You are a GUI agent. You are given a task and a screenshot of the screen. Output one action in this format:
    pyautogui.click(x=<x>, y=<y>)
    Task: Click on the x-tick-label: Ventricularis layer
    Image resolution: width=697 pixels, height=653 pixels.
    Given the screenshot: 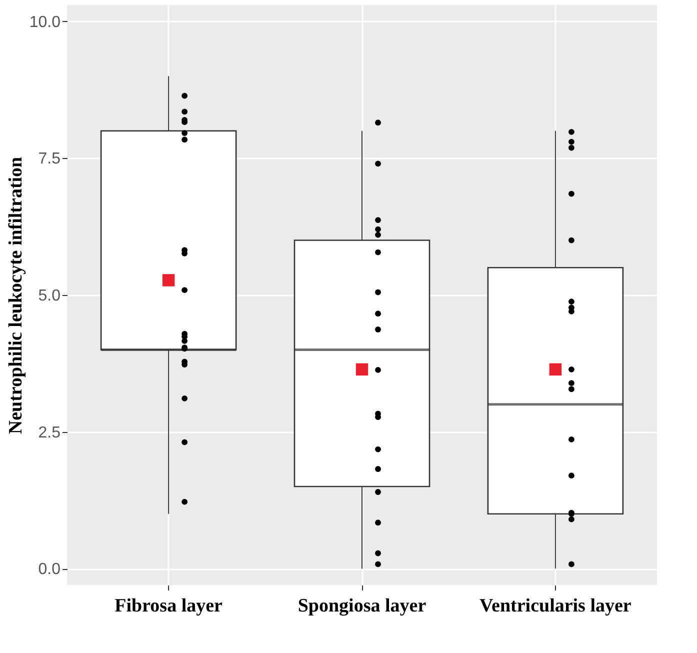 What is the action you would take?
    pyautogui.click(x=556, y=606)
    